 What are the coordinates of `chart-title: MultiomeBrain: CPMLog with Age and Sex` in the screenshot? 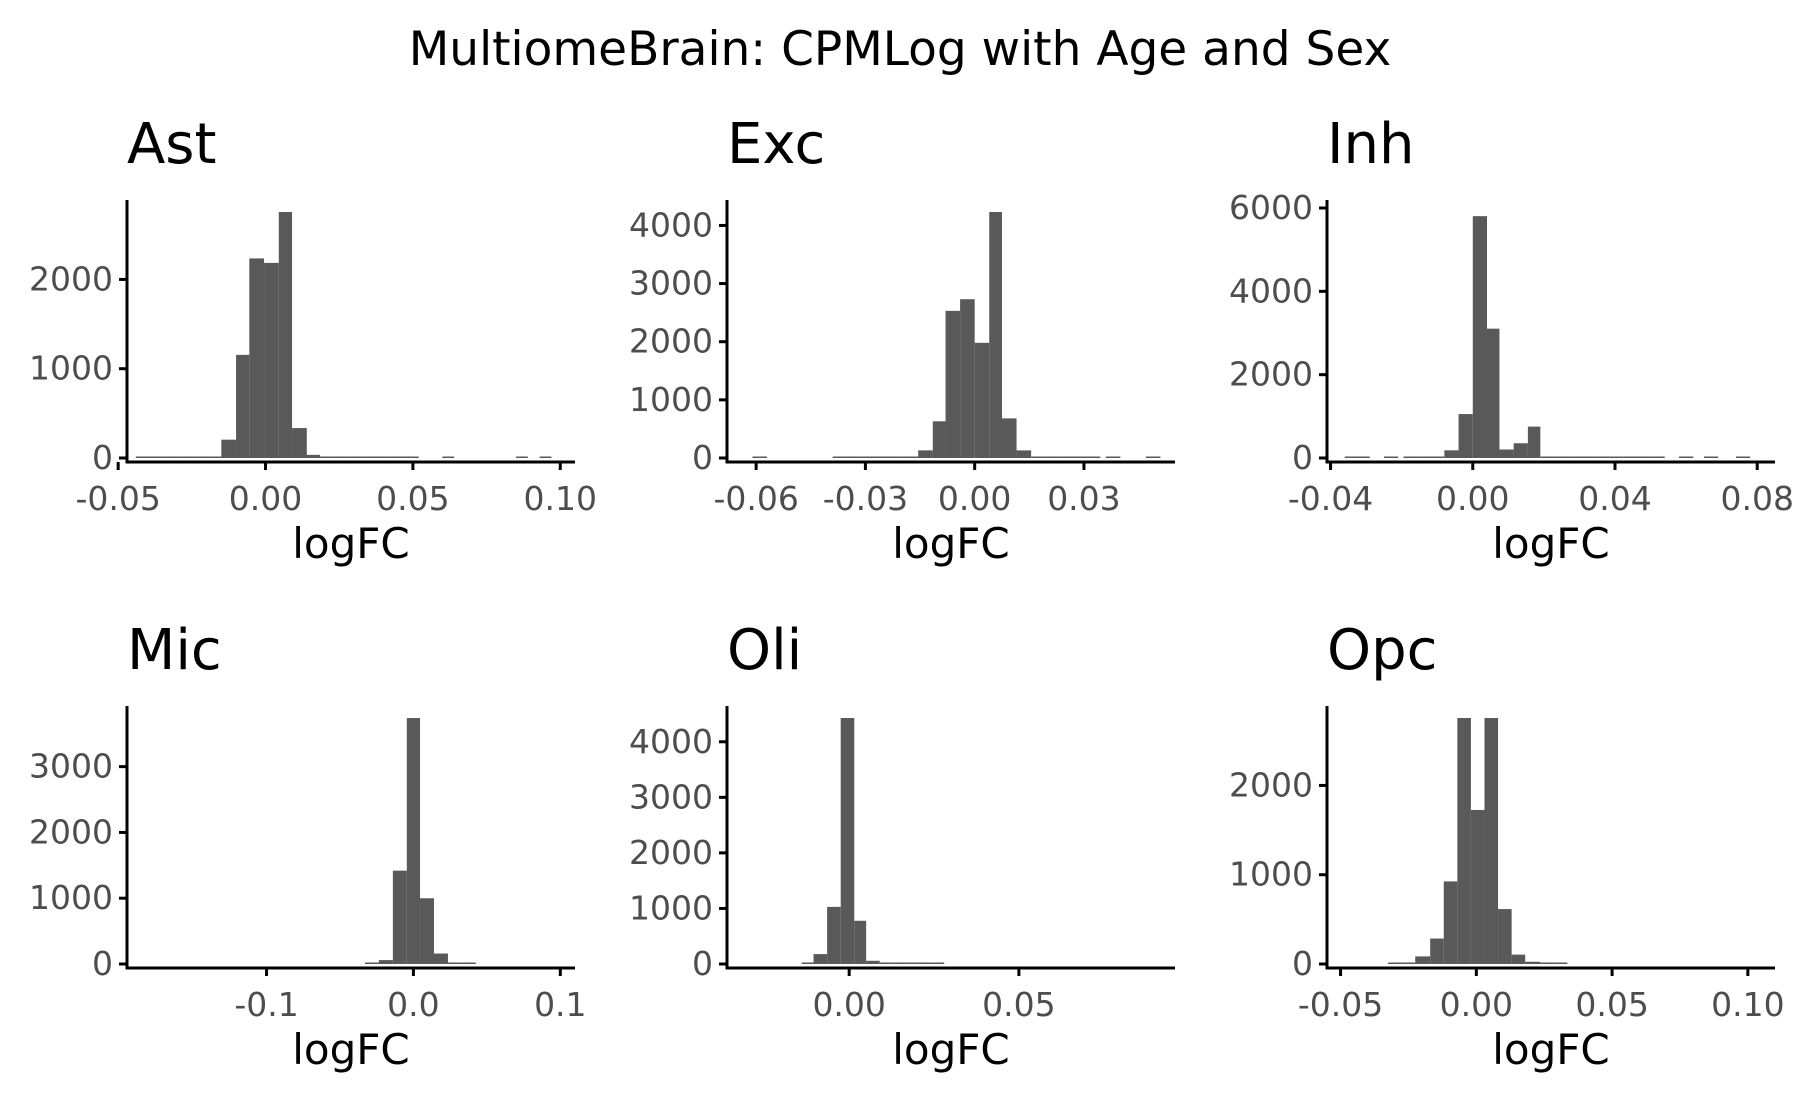 It's located at (900, 49).